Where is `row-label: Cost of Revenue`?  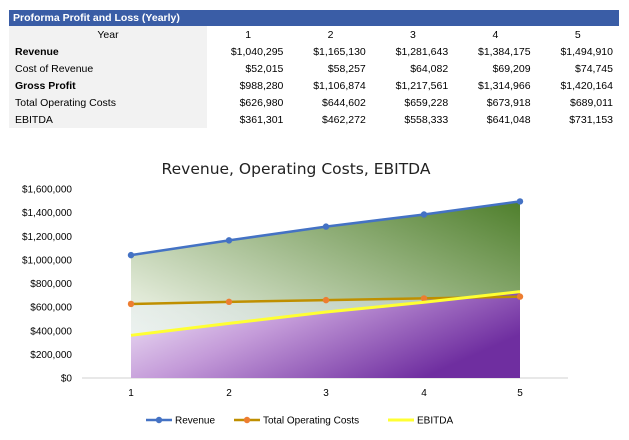 row-label: Cost of Revenue is located at coordinates (108, 68).